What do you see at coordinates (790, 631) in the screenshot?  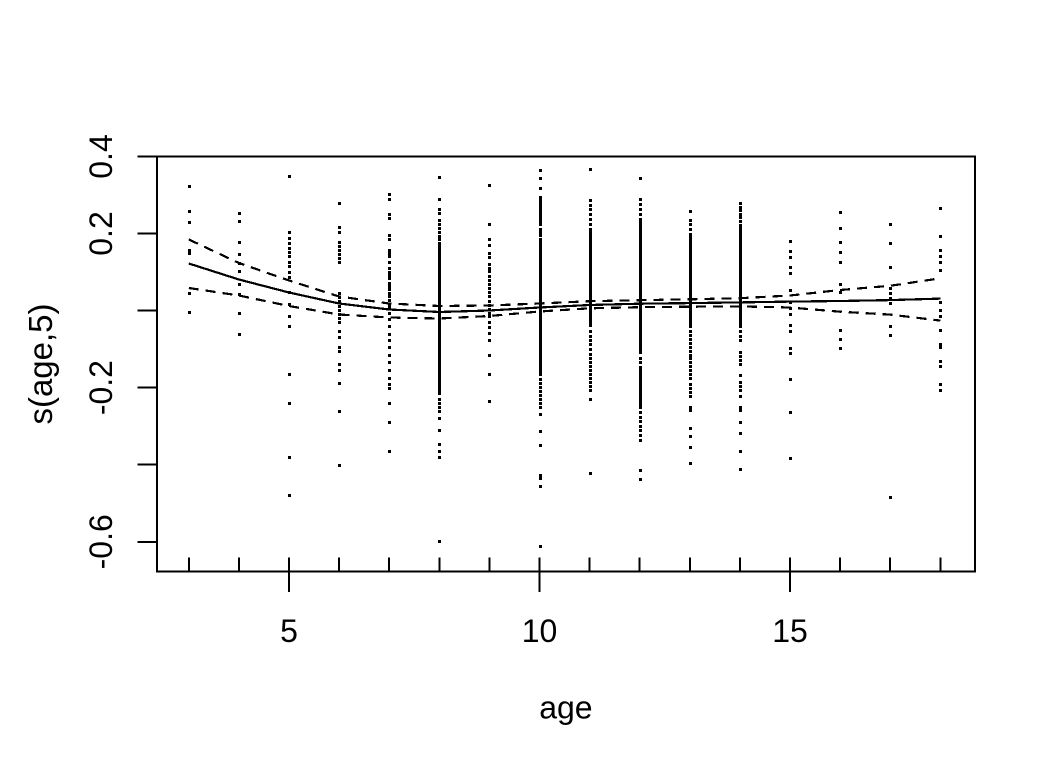 I see `svg-text: 15` at bounding box center [790, 631].